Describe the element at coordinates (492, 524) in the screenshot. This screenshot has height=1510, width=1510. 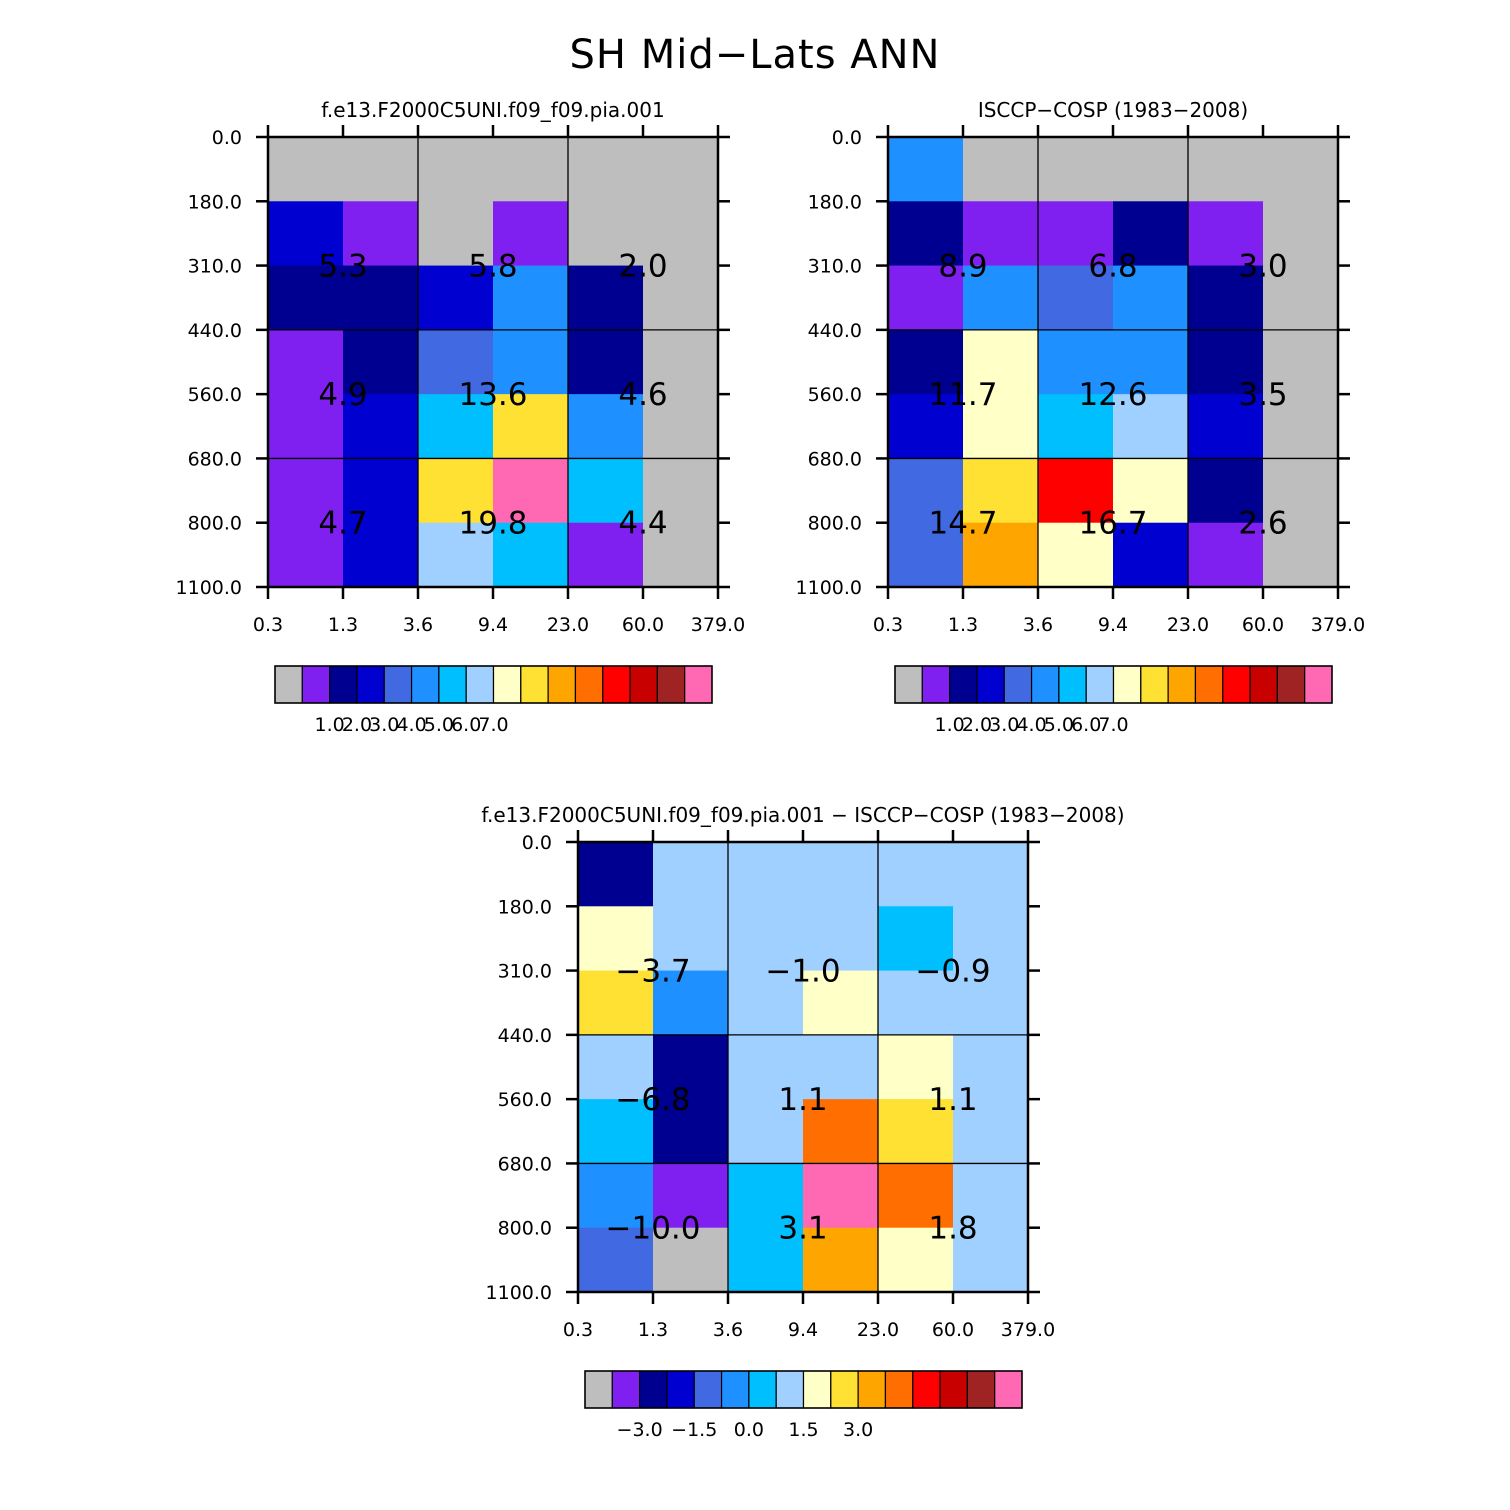
I see `group-value-label: 19.8` at that location.